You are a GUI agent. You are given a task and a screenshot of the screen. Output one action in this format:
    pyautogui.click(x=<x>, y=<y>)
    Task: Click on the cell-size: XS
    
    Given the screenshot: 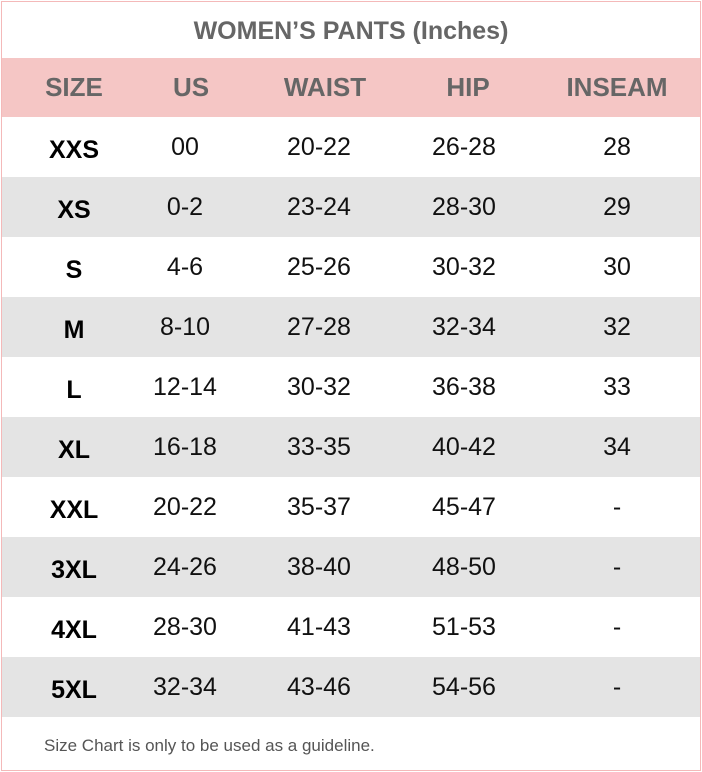 What is the action you would take?
    pyautogui.click(x=74, y=210)
    